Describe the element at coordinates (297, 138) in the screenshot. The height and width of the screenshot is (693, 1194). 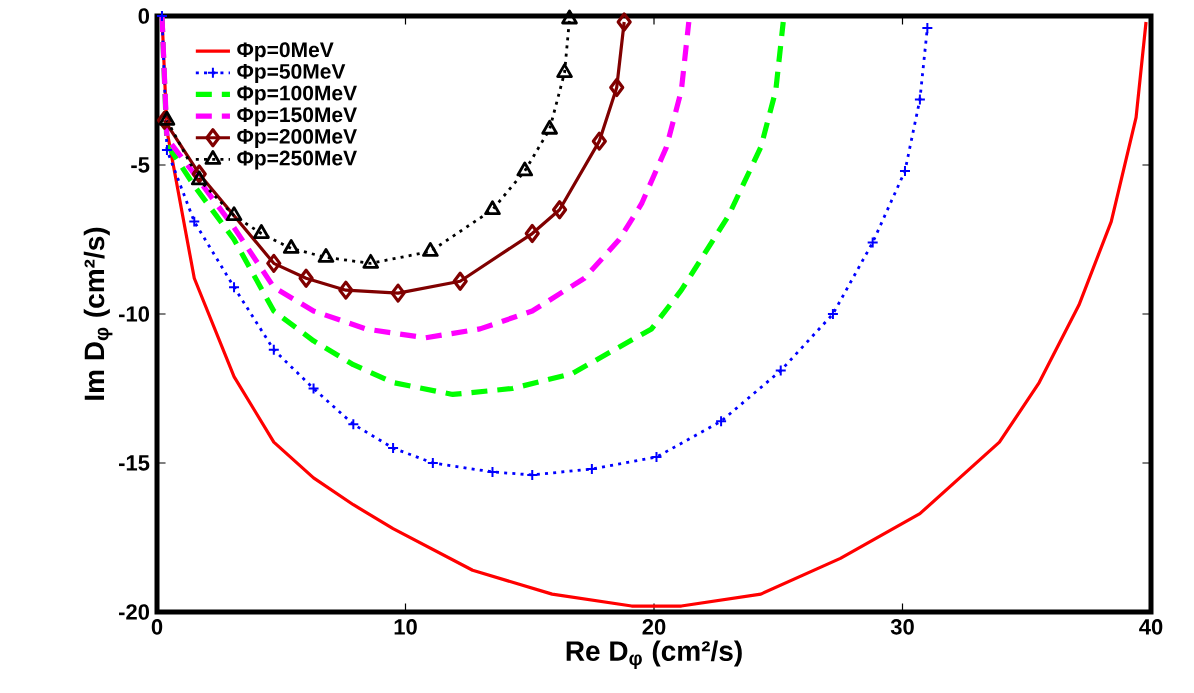
I see `legend-label: Φp=200MeV` at that location.